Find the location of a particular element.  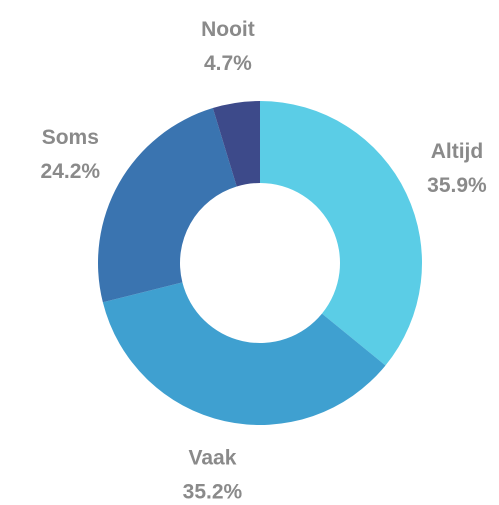

slice-label: Vaak is located at coordinates (212, 457).